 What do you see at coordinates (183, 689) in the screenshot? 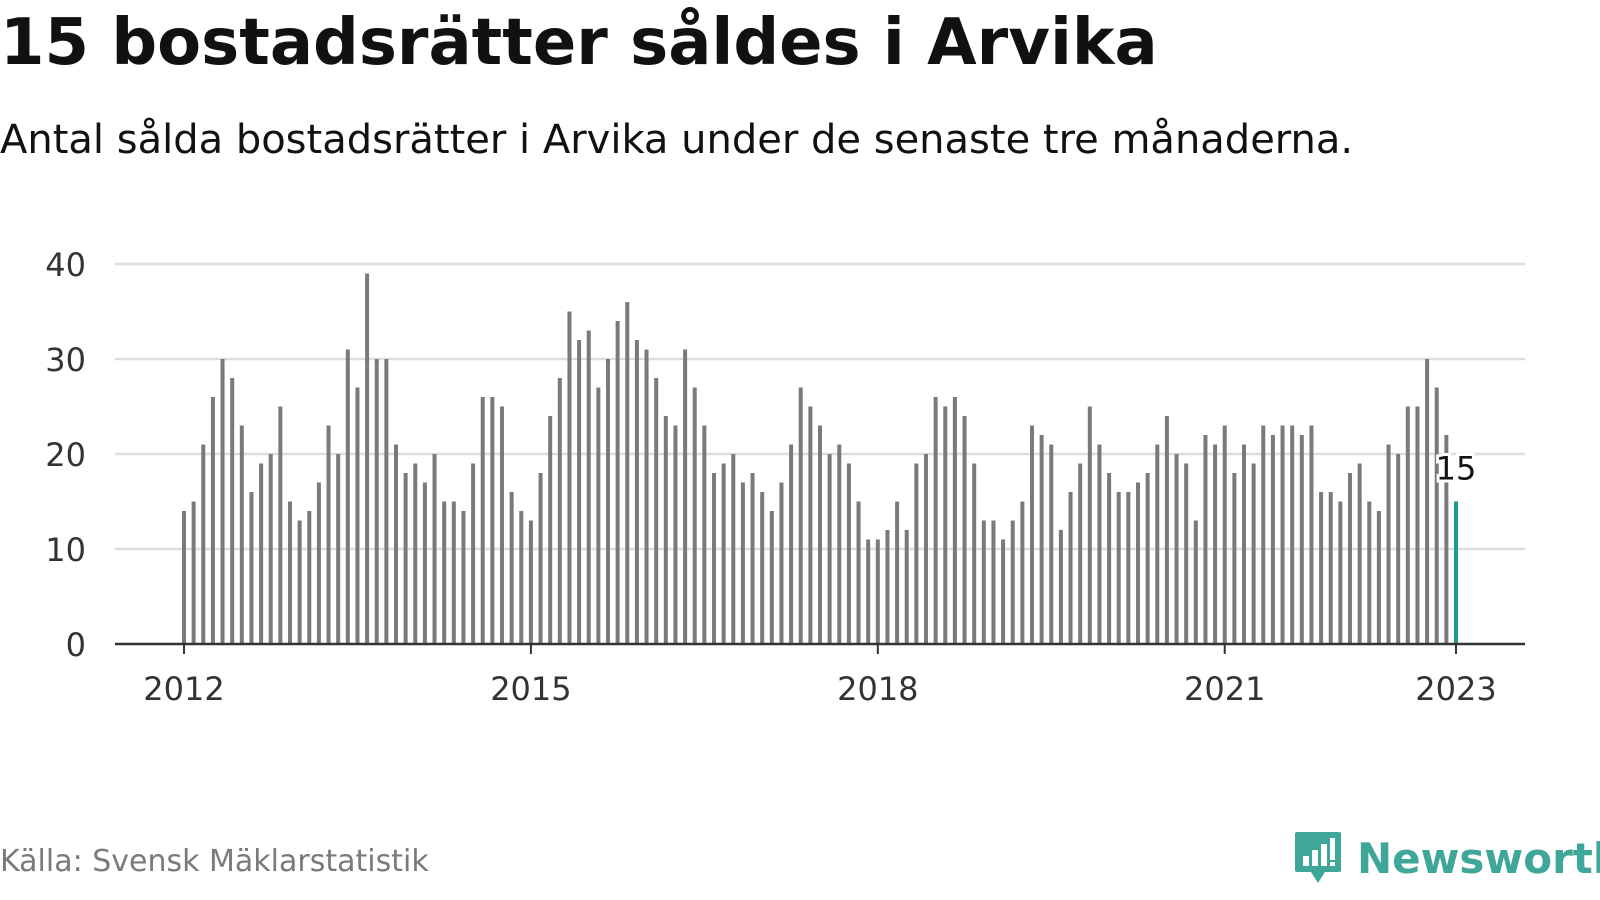
I see `x-tick-label: 2012` at bounding box center [183, 689].